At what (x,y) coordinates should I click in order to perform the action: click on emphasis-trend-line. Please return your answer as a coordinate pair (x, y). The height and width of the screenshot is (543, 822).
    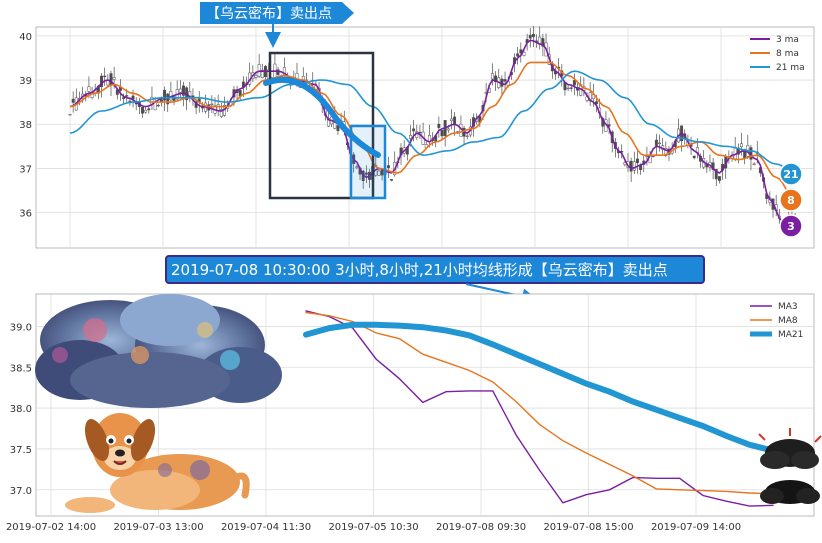
    Looking at the image, I should click on (322, 117).